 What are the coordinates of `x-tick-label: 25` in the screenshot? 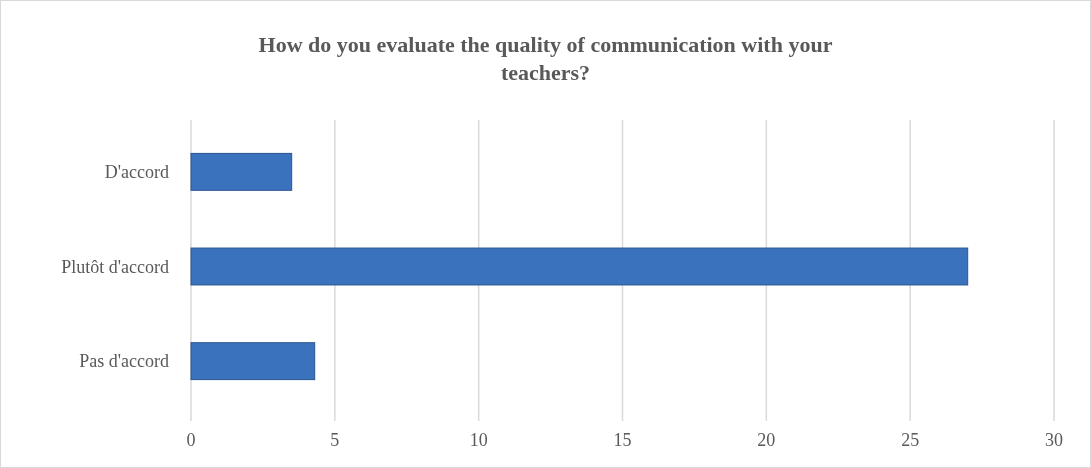 It's located at (910, 440).